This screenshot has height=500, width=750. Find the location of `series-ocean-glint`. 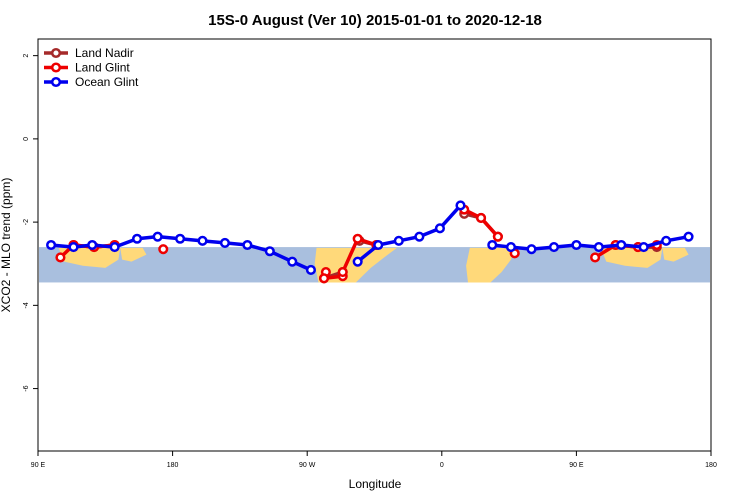

series-ocean-glint is located at coordinates (370, 238).